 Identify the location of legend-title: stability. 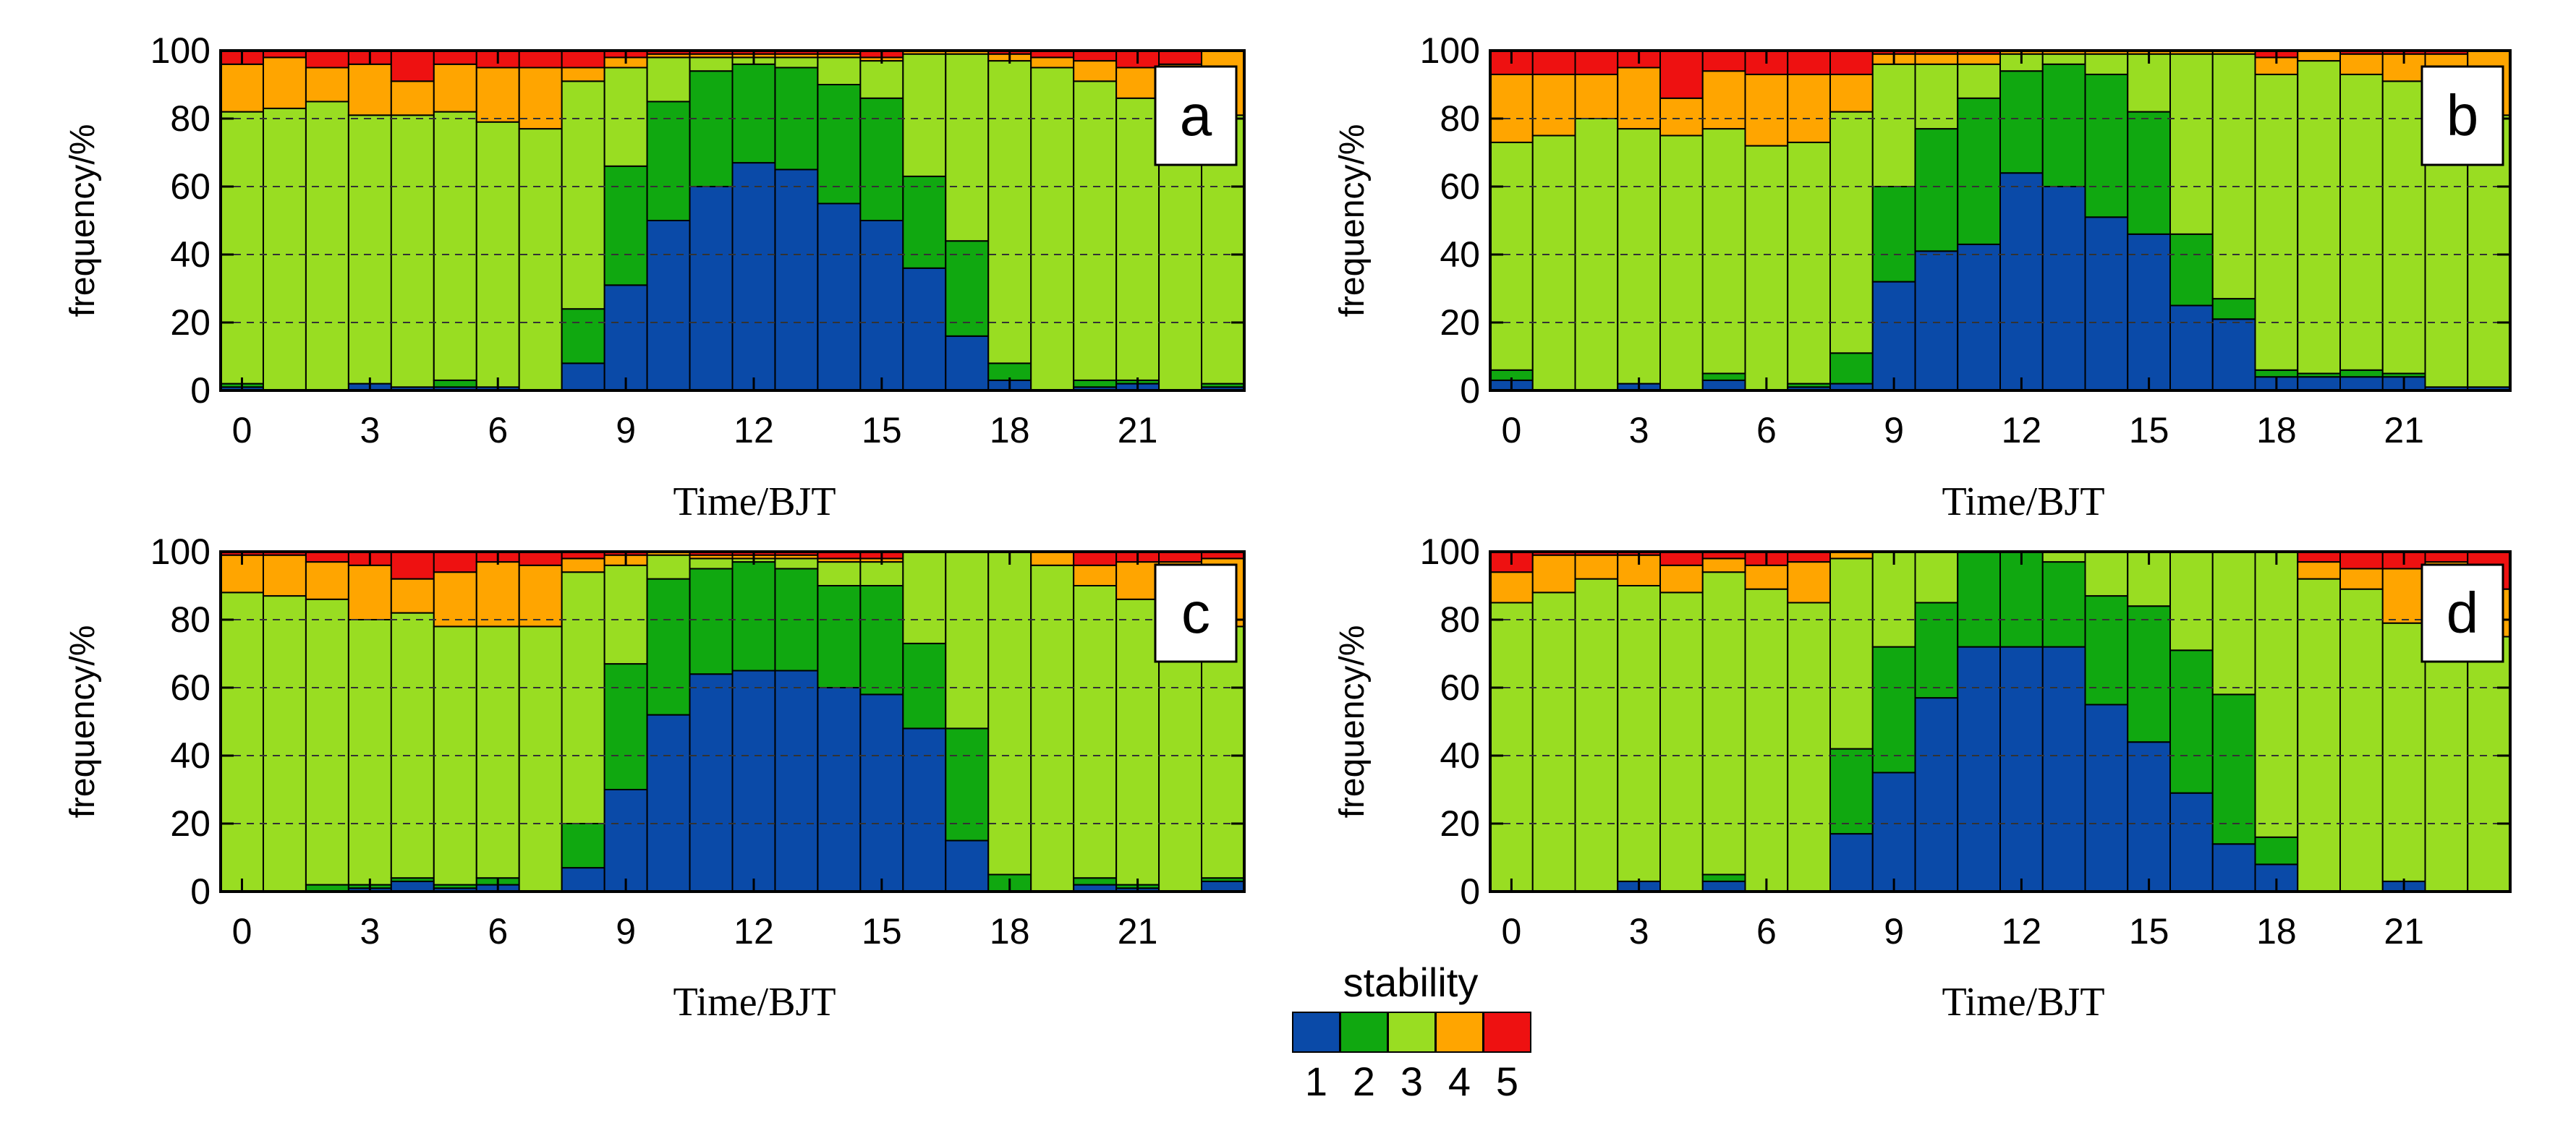
(1411, 982).